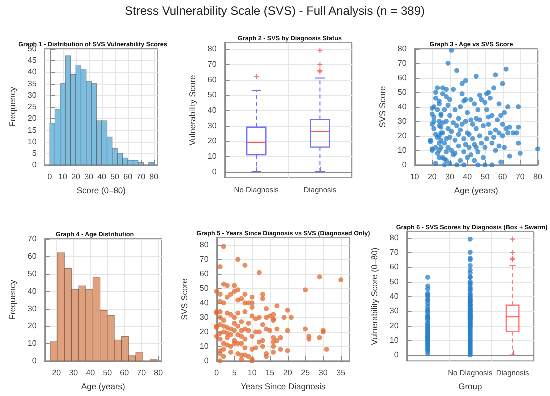 The width and height of the screenshot is (550, 396). What do you see at coordinates (235, 373) in the screenshot?
I see `x-tick-label: 5` at bounding box center [235, 373].